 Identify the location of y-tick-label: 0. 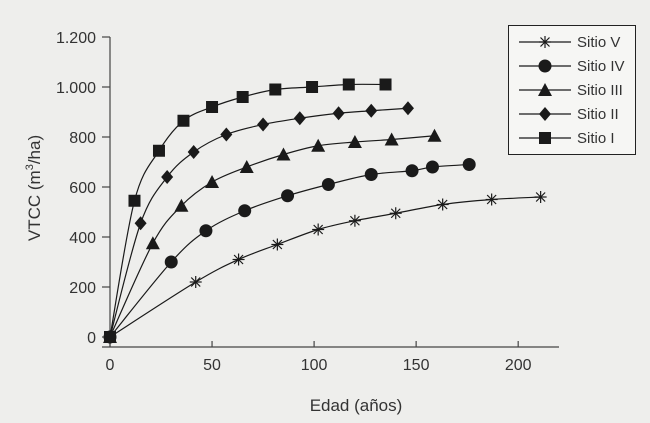
(91, 338).